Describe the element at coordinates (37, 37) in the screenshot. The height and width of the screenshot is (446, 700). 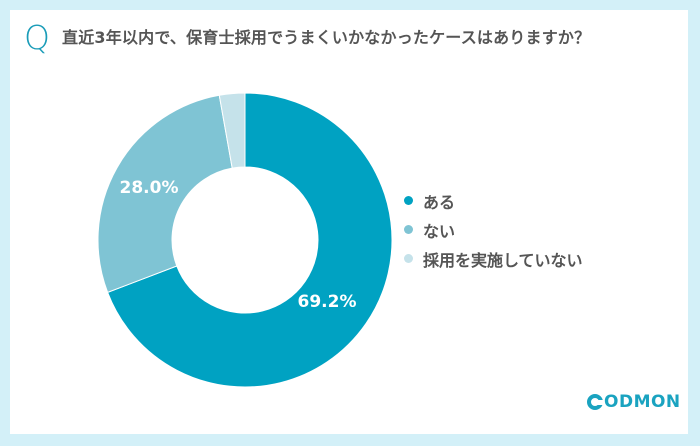
I see `question-mark-icon: Q` at that location.